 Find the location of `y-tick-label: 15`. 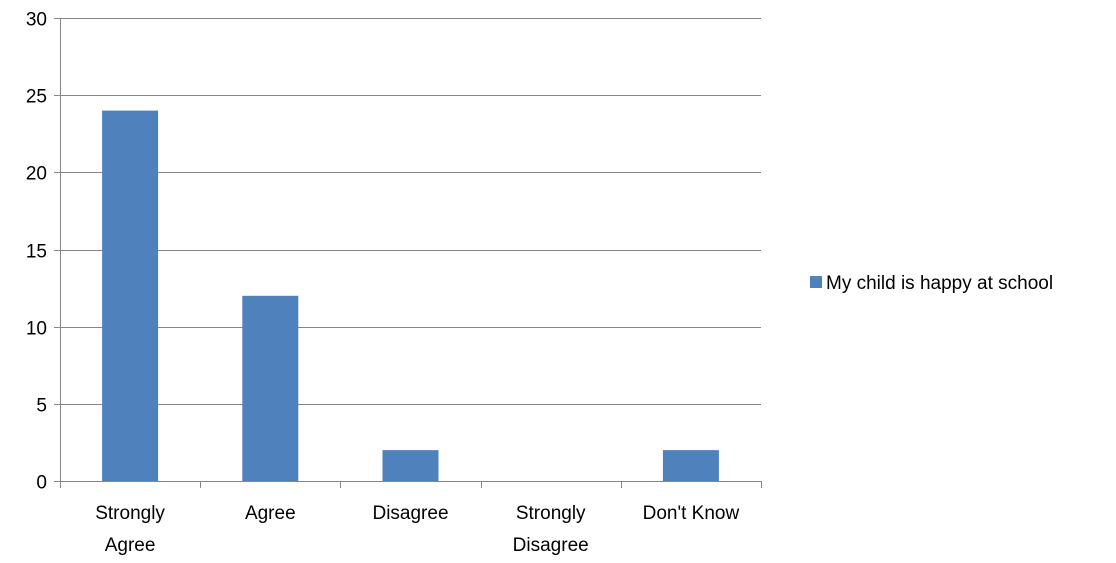

y-tick-label: 15 is located at coordinates (36, 252).